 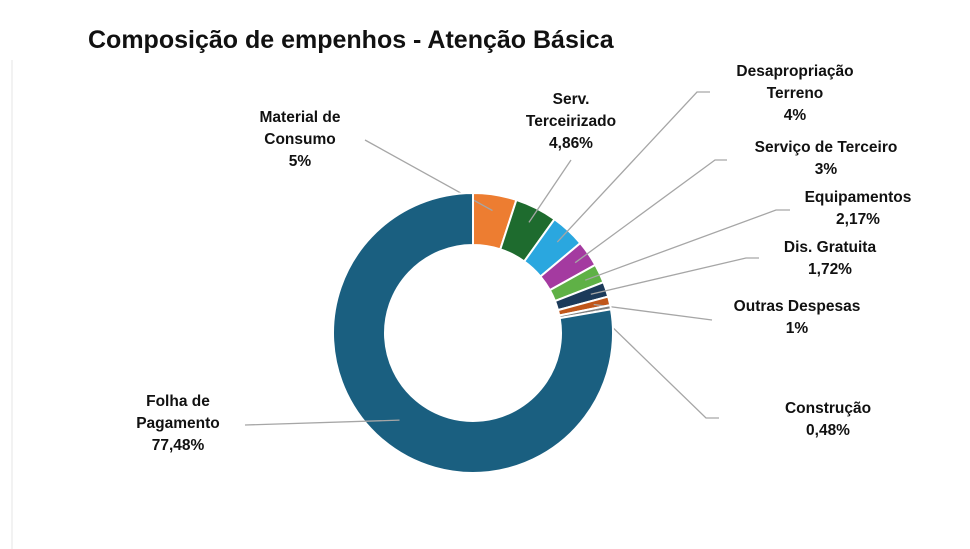 I want to click on value-label: 1%, so click(x=797, y=328).